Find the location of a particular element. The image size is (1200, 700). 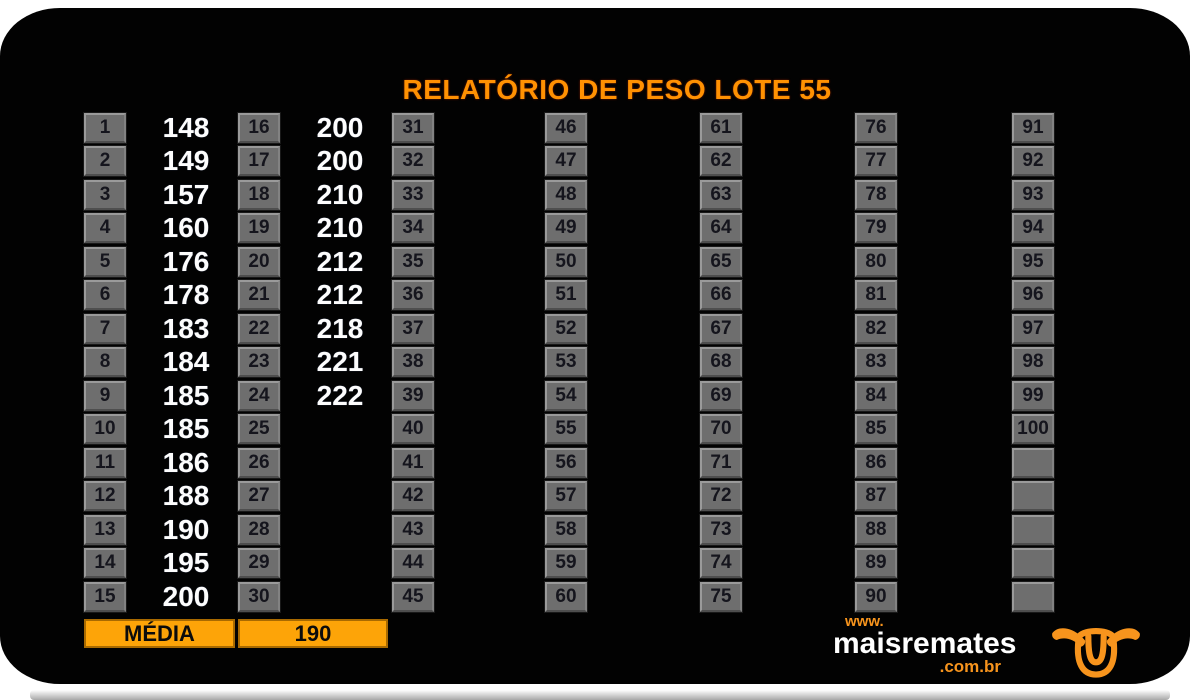

animal-number-cell: 80 is located at coordinates (876, 261).